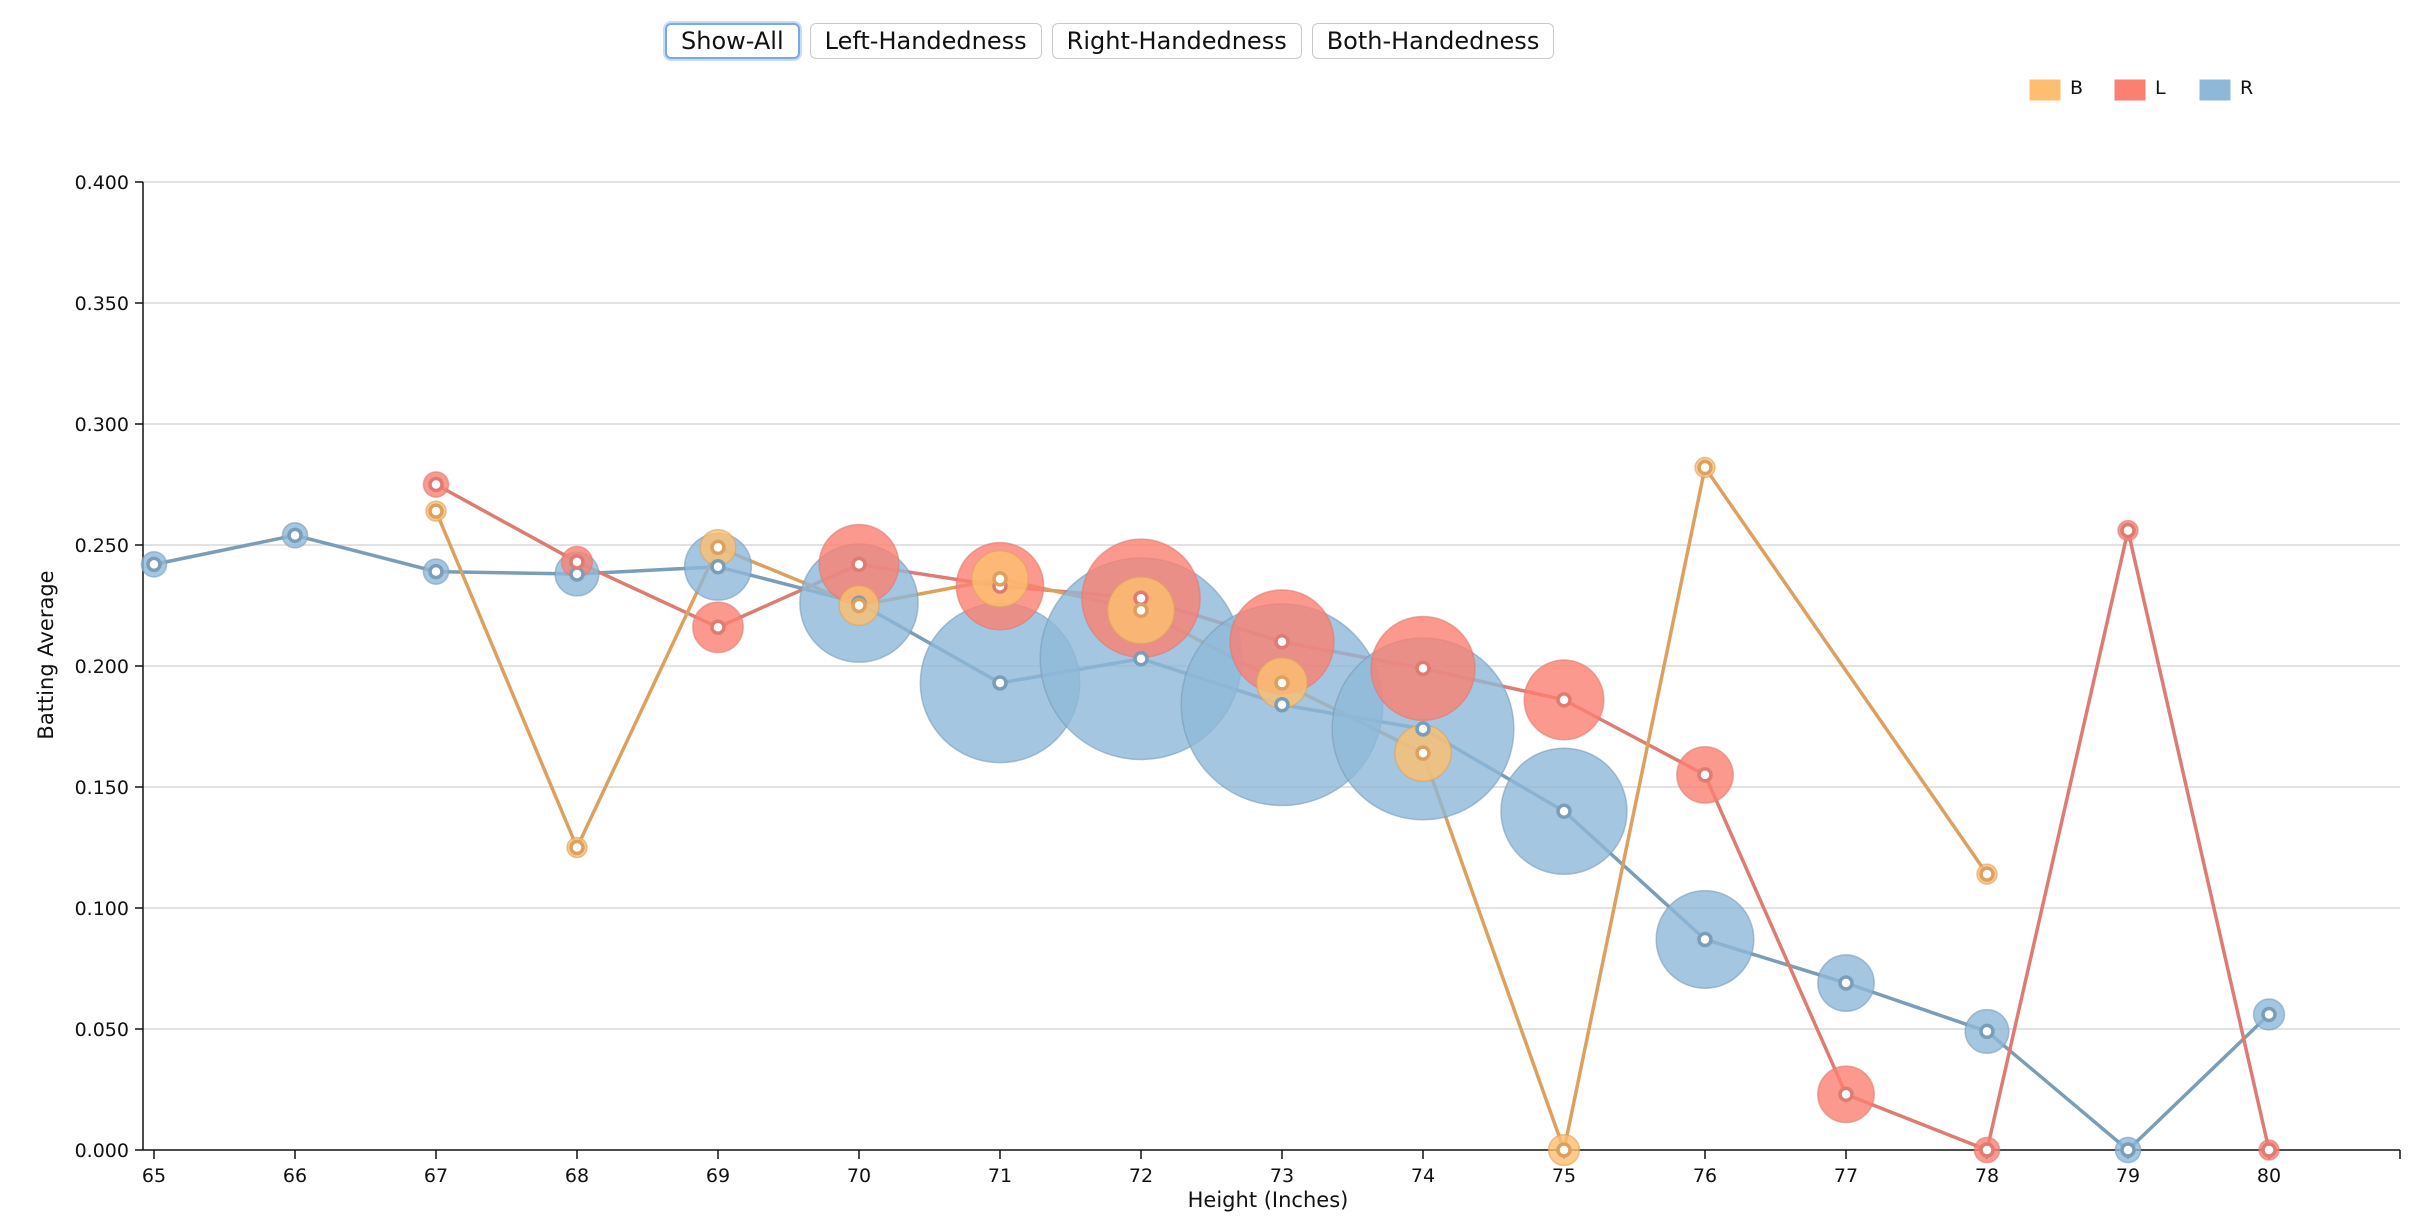 This screenshot has width=2432, height=1224. What do you see at coordinates (1705, 1176) in the screenshot?
I see `x-tick-label: 76` at bounding box center [1705, 1176].